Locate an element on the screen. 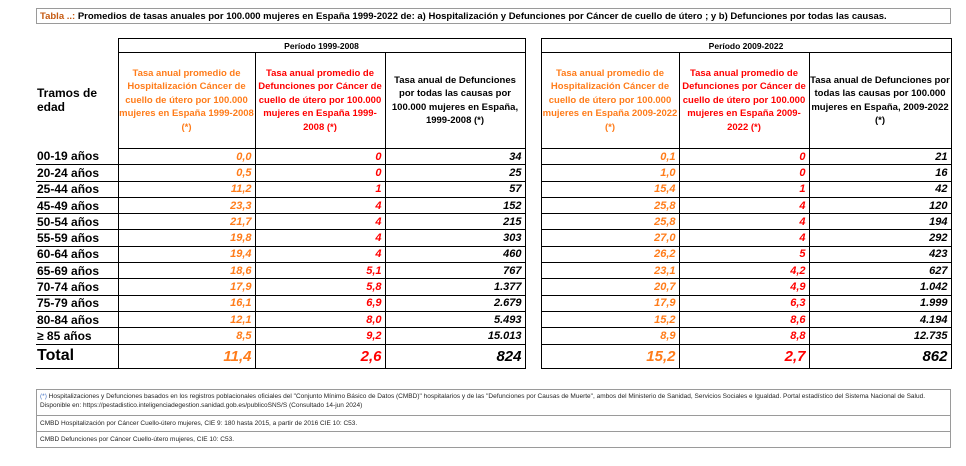  value-cell: 1.042 is located at coordinates (880, 287).